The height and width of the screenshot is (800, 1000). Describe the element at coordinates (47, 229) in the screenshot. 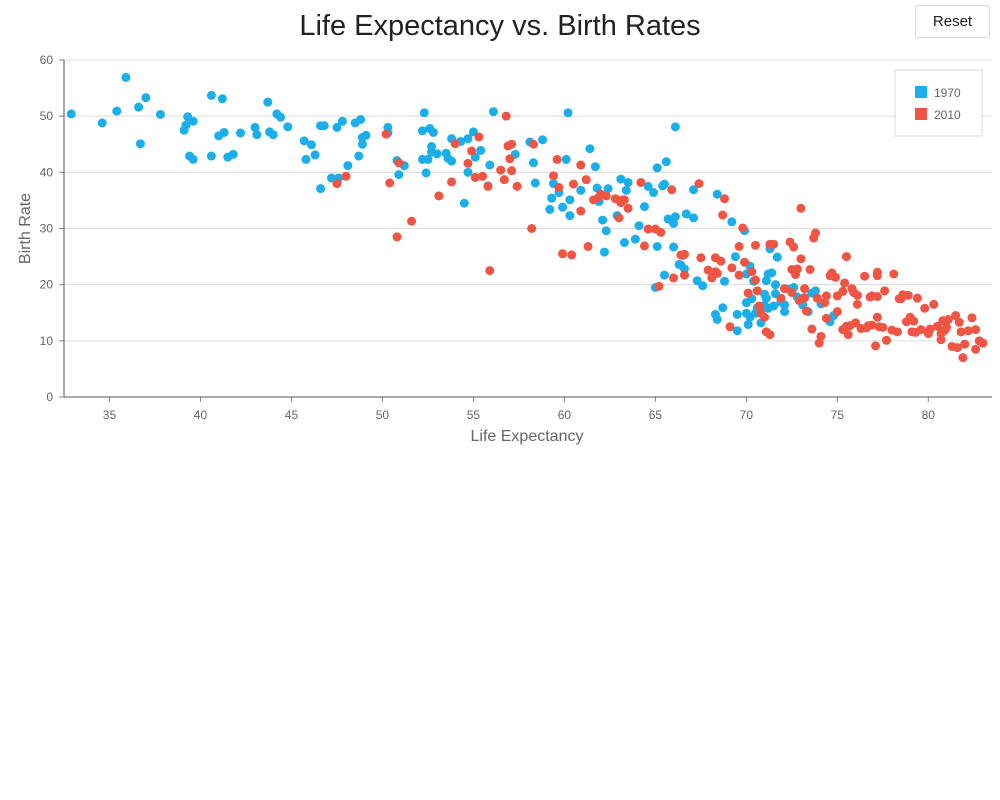

I see `y-tick-label: 30` at that location.